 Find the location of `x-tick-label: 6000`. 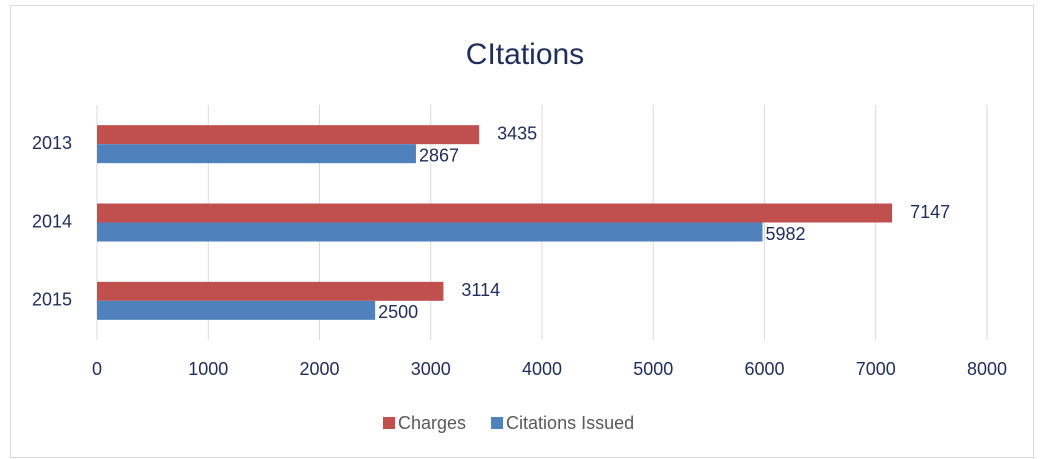

x-tick-label: 6000 is located at coordinates (764, 369).